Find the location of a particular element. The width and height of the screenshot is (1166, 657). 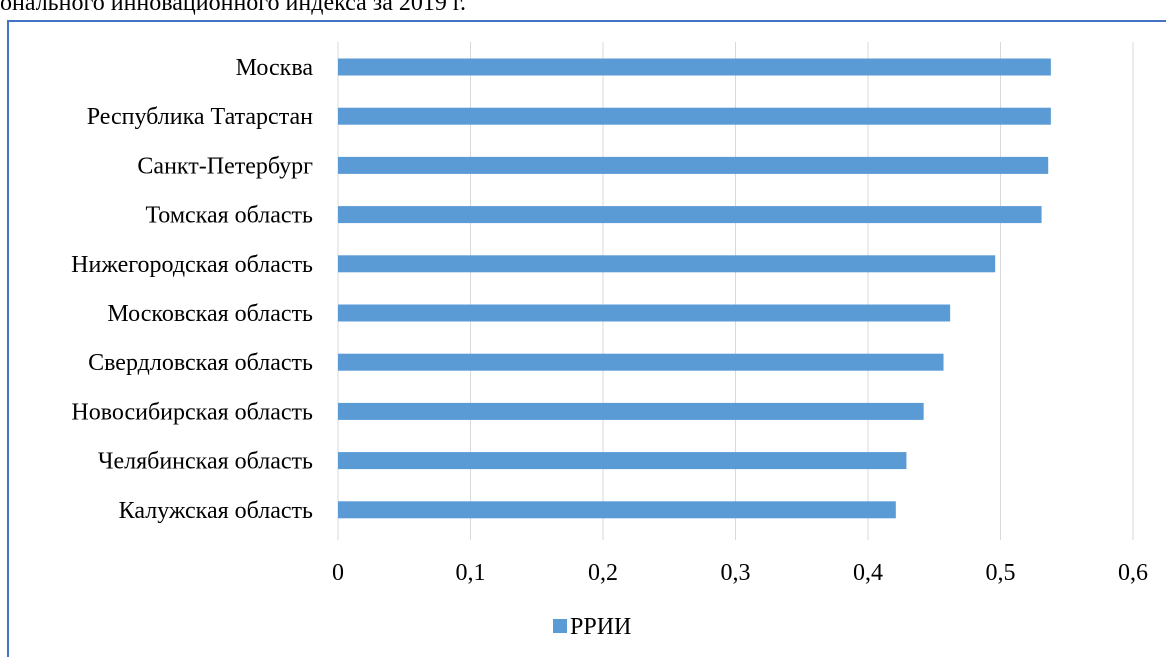

legend: РРИИ is located at coordinates (592, 627).